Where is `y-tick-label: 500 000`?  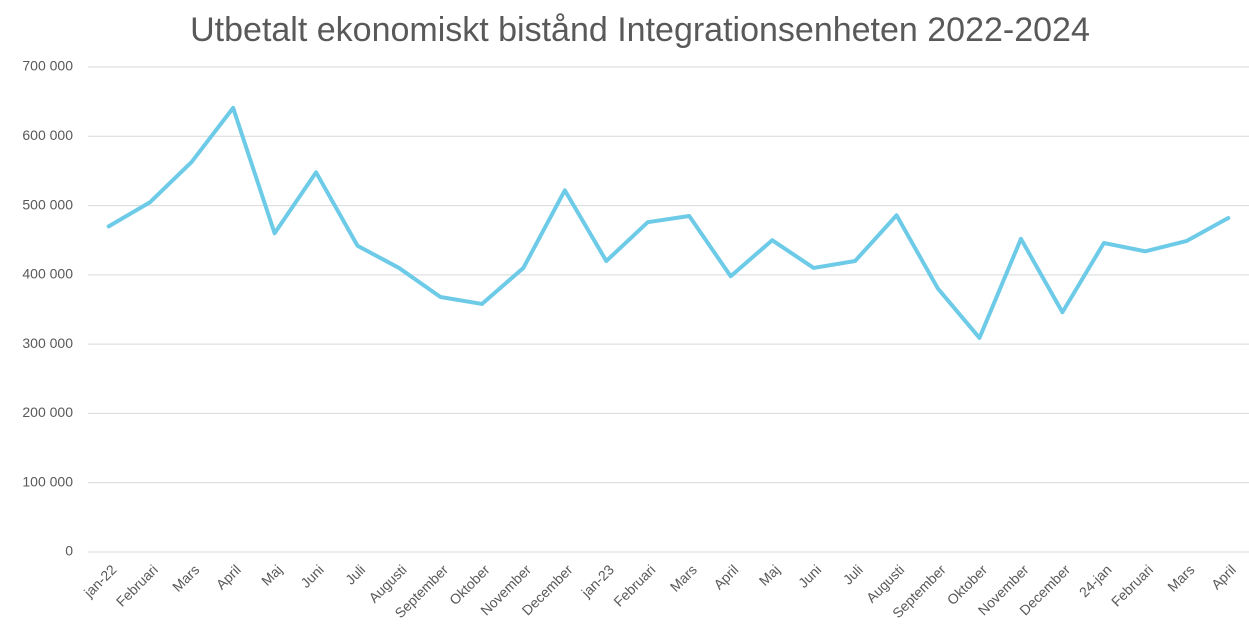
y-tick-label: 500 000 is located at coordinates (47, 204).